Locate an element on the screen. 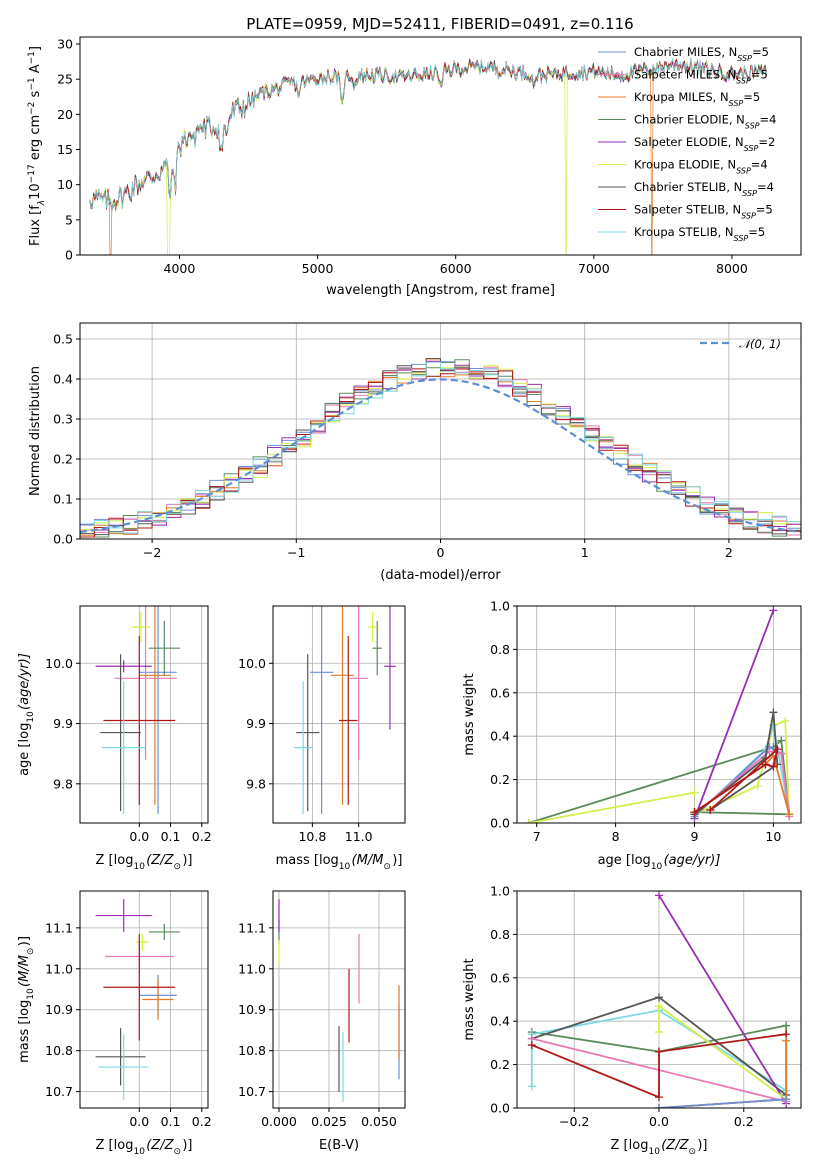  y-tick-label: 9.9 is located at coordinates (256, 723).